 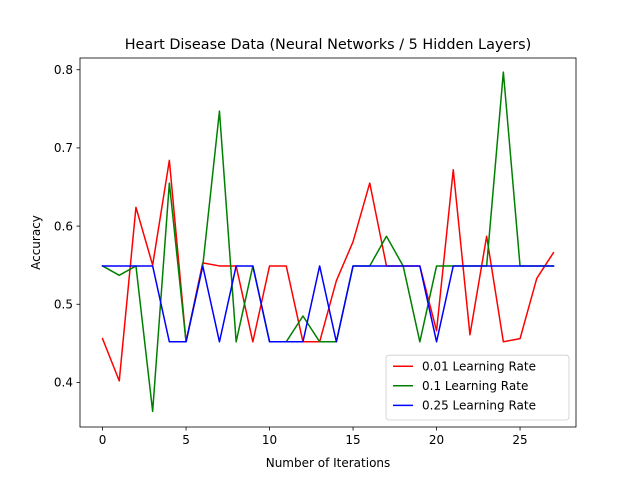 What do you see at coordinates (313, 437) in the screenshot?
I see `x-axis-ticks: 0 5 10 15 20 25` at bounding box center [313, 437].